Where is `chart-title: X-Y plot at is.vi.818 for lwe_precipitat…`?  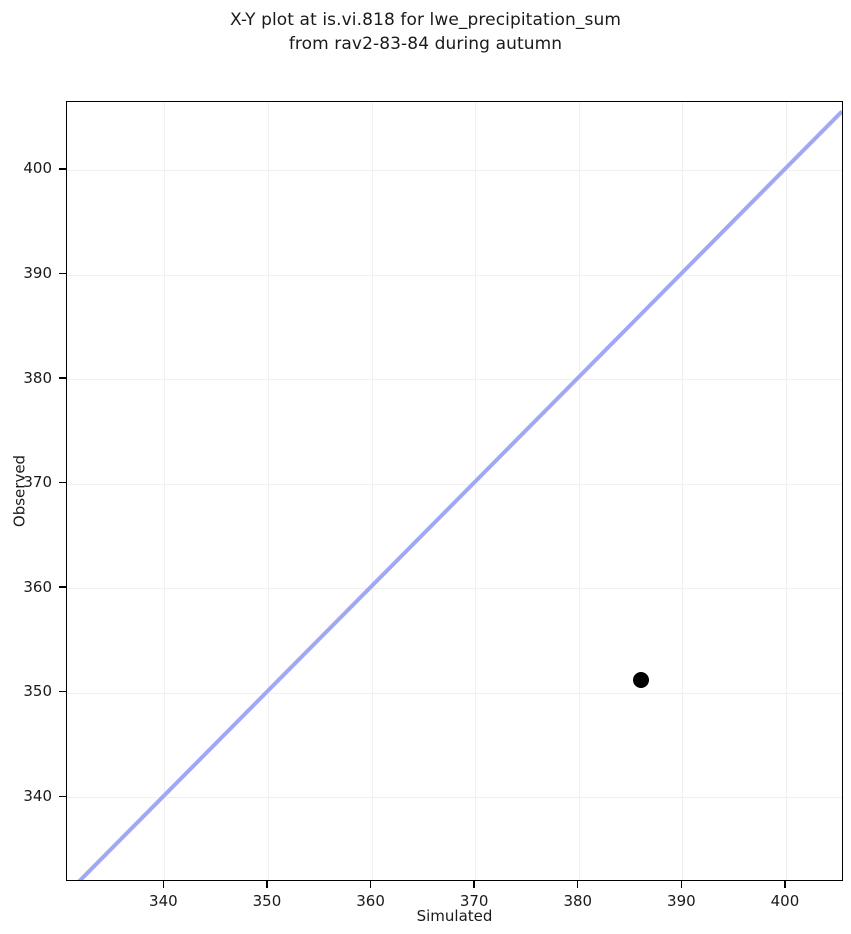
chart-title: X-Y plot at is.vi.818 for lwe_precipitat… is located at coordinates (425, 32).